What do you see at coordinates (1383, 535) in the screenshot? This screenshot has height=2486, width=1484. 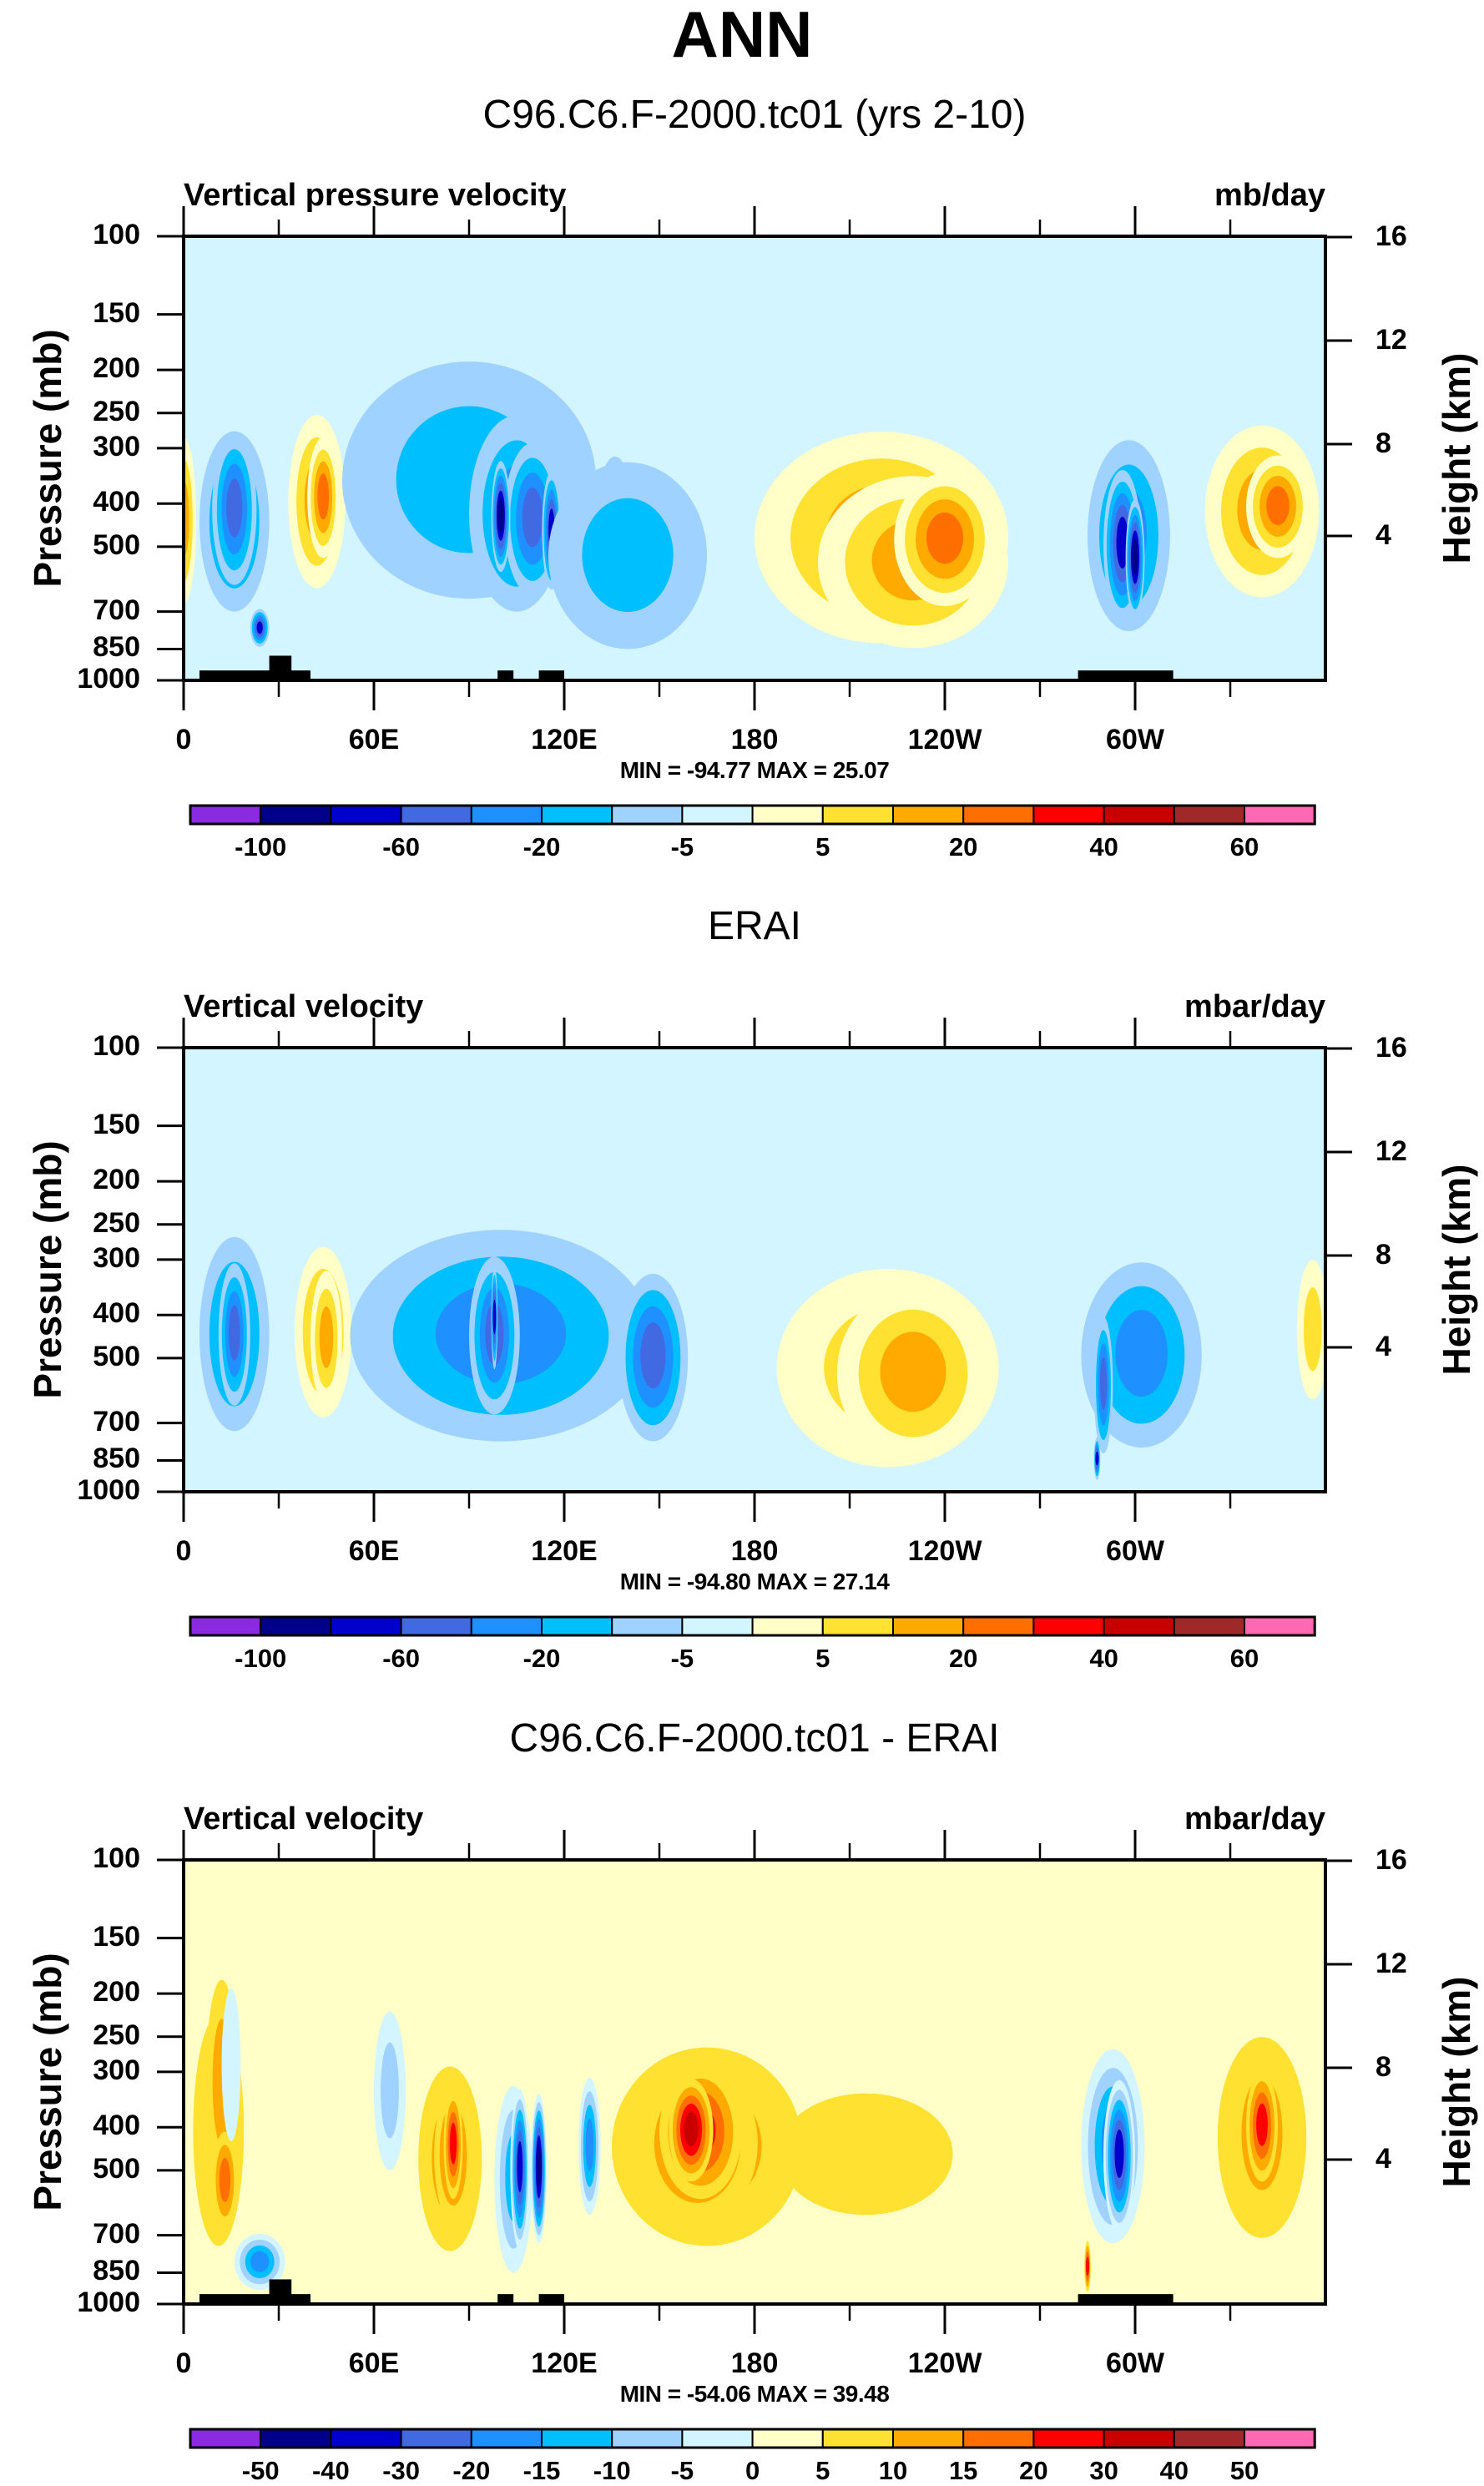 I see `height-tick-label: 4` at bounding box center [1383, 535].